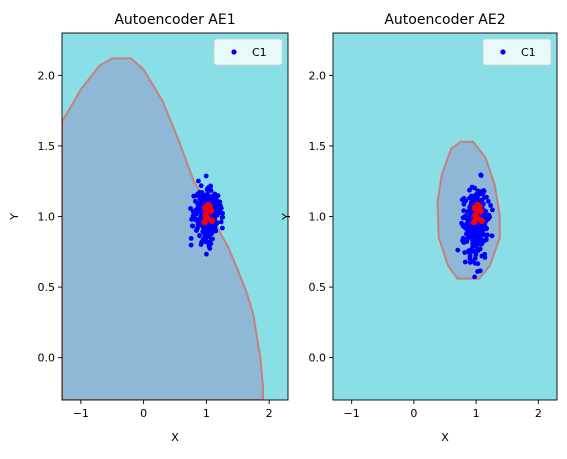 The image size is (567, 459). What do you see at coordinates (444, 20) in the screenshot?
I see `chart-title: Autoencoder AE2` at bounding box center [444, 20].